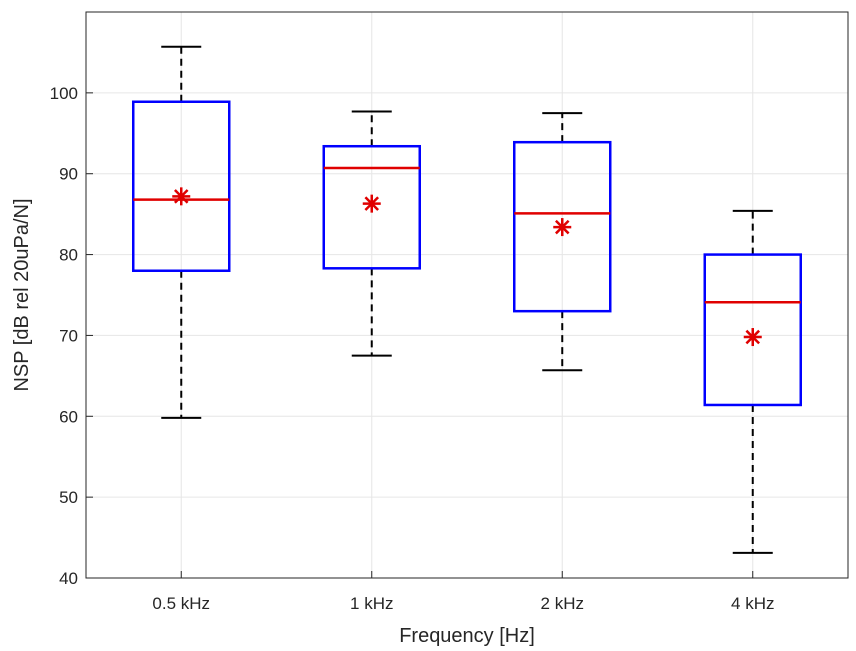  Describe the element at coordinates (68, 255) in the screenshot. I see `y-tick-label: 80` at that location.